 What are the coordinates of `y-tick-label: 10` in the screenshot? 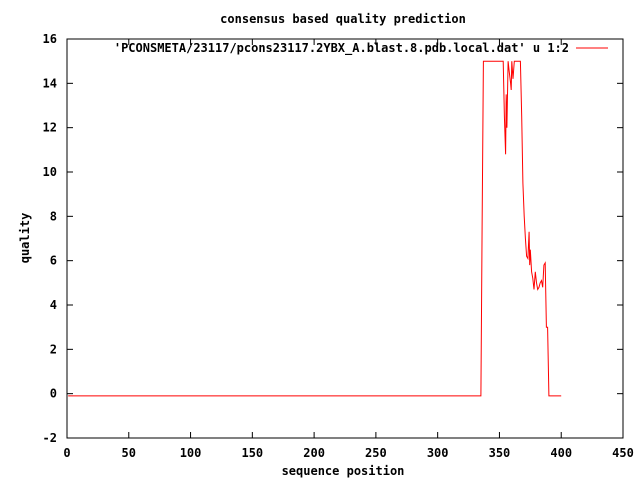 It's located at (50, 172).